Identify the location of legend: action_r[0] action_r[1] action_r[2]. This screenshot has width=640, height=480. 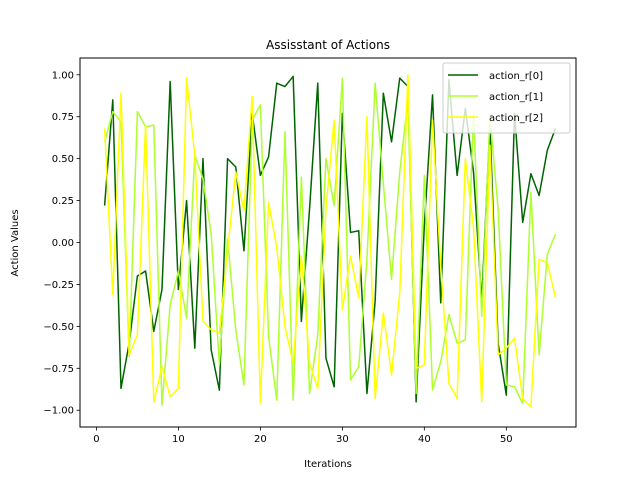
(506, 98).